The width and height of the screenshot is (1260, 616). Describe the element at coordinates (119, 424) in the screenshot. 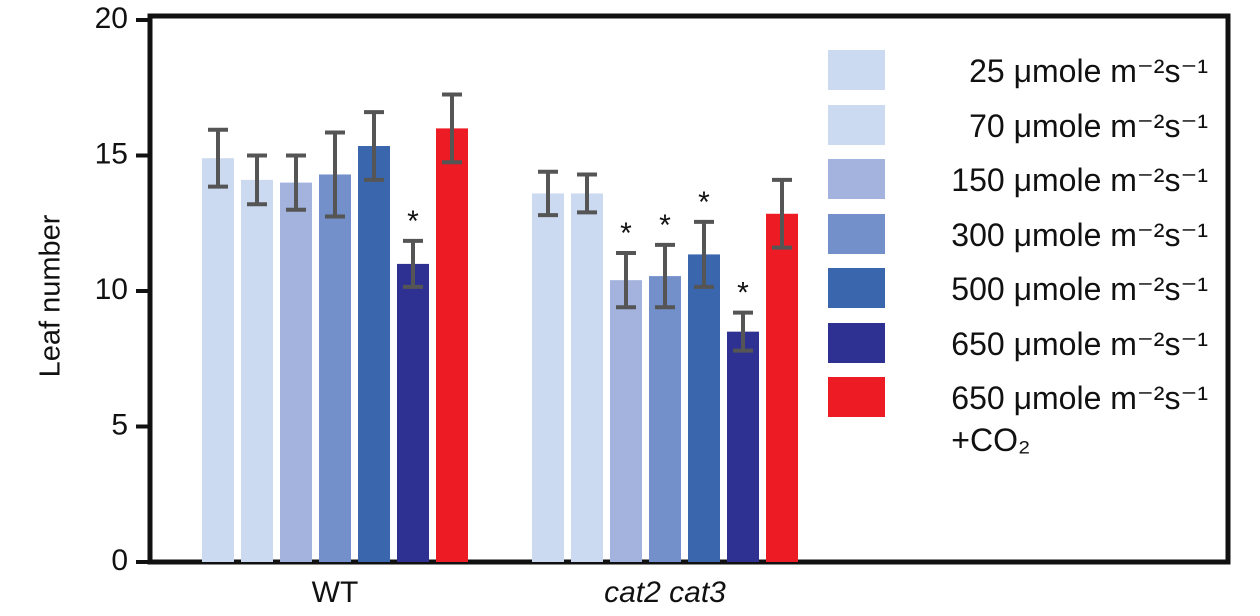

I see `y-tick-label: 5` at that location.